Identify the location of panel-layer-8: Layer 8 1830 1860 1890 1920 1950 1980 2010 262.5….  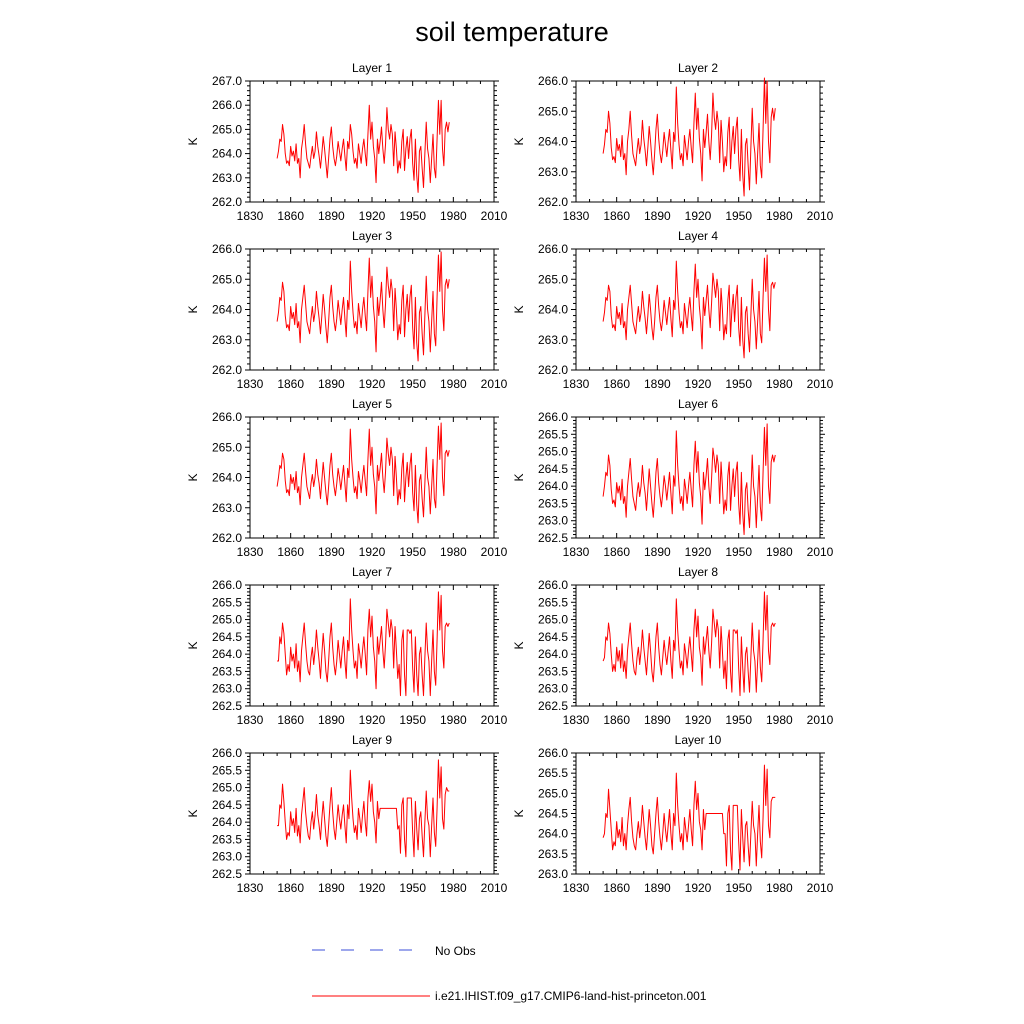
(673, 646).